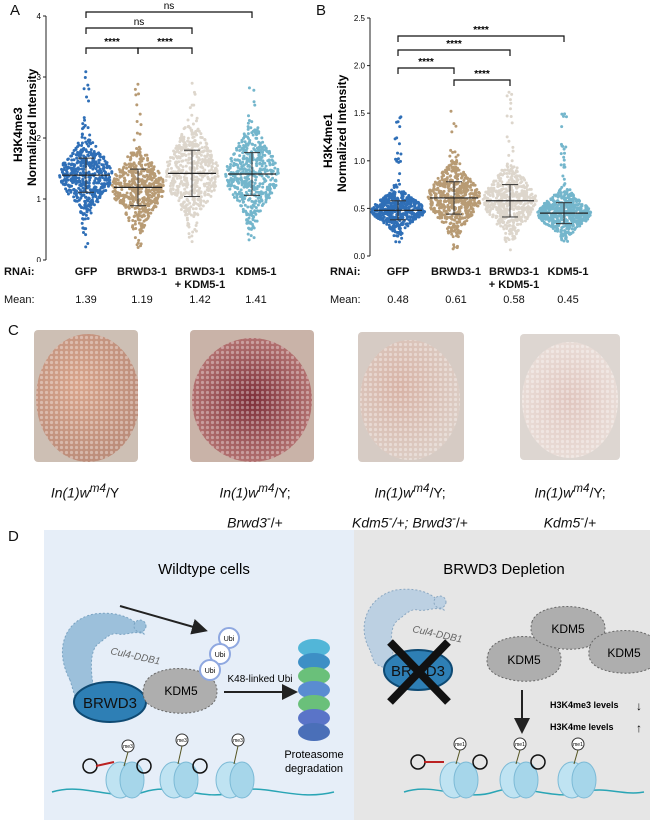  I want to click on down-arrow-icon: ↓, so click(639, 706).